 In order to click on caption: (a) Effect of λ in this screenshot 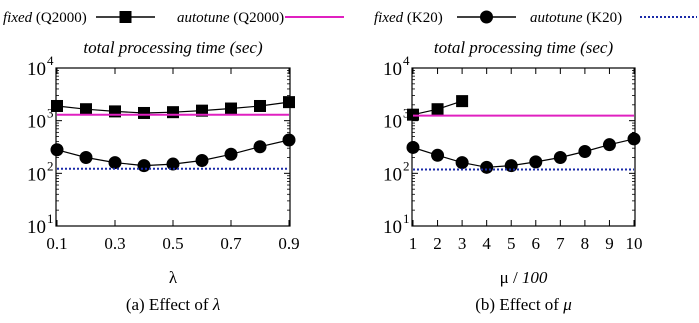, I will do `click(173, 304)`.